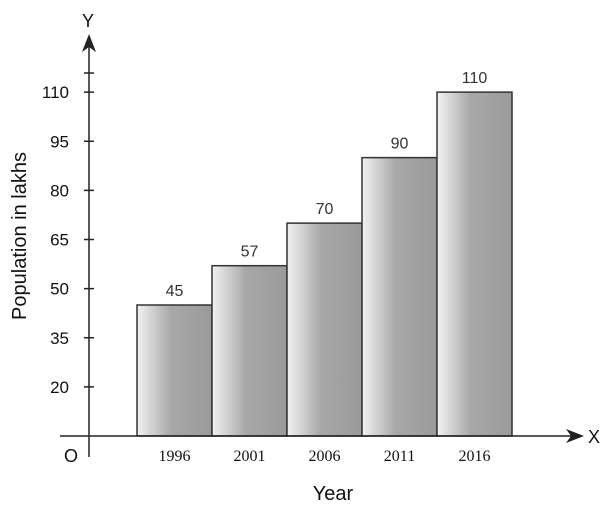 The width and height of the screenshot is (606, 511). Describe the element at coordinates (249, 350) in the screenshot. I see `bar-2001` at that location.